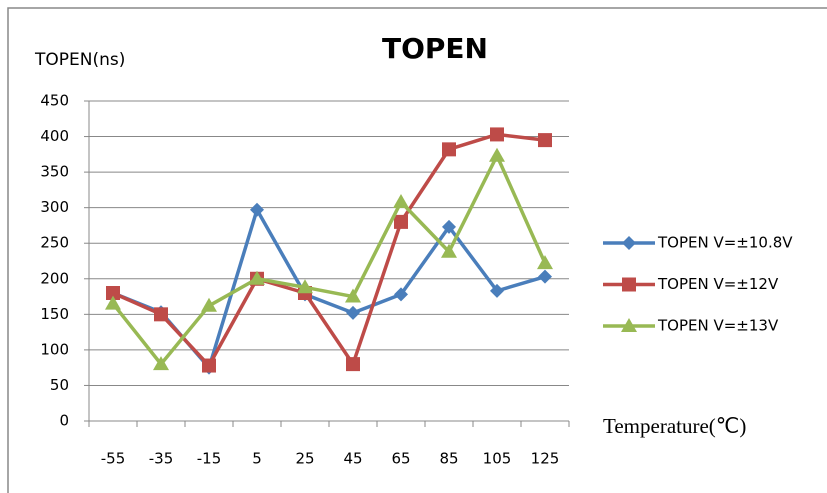 The width and height of the screenshot is (827, 493). What do you see at coordinates (54, 207) in the screenshot?
I see `y-tick-label: 300` at bounding box center [54, 207].